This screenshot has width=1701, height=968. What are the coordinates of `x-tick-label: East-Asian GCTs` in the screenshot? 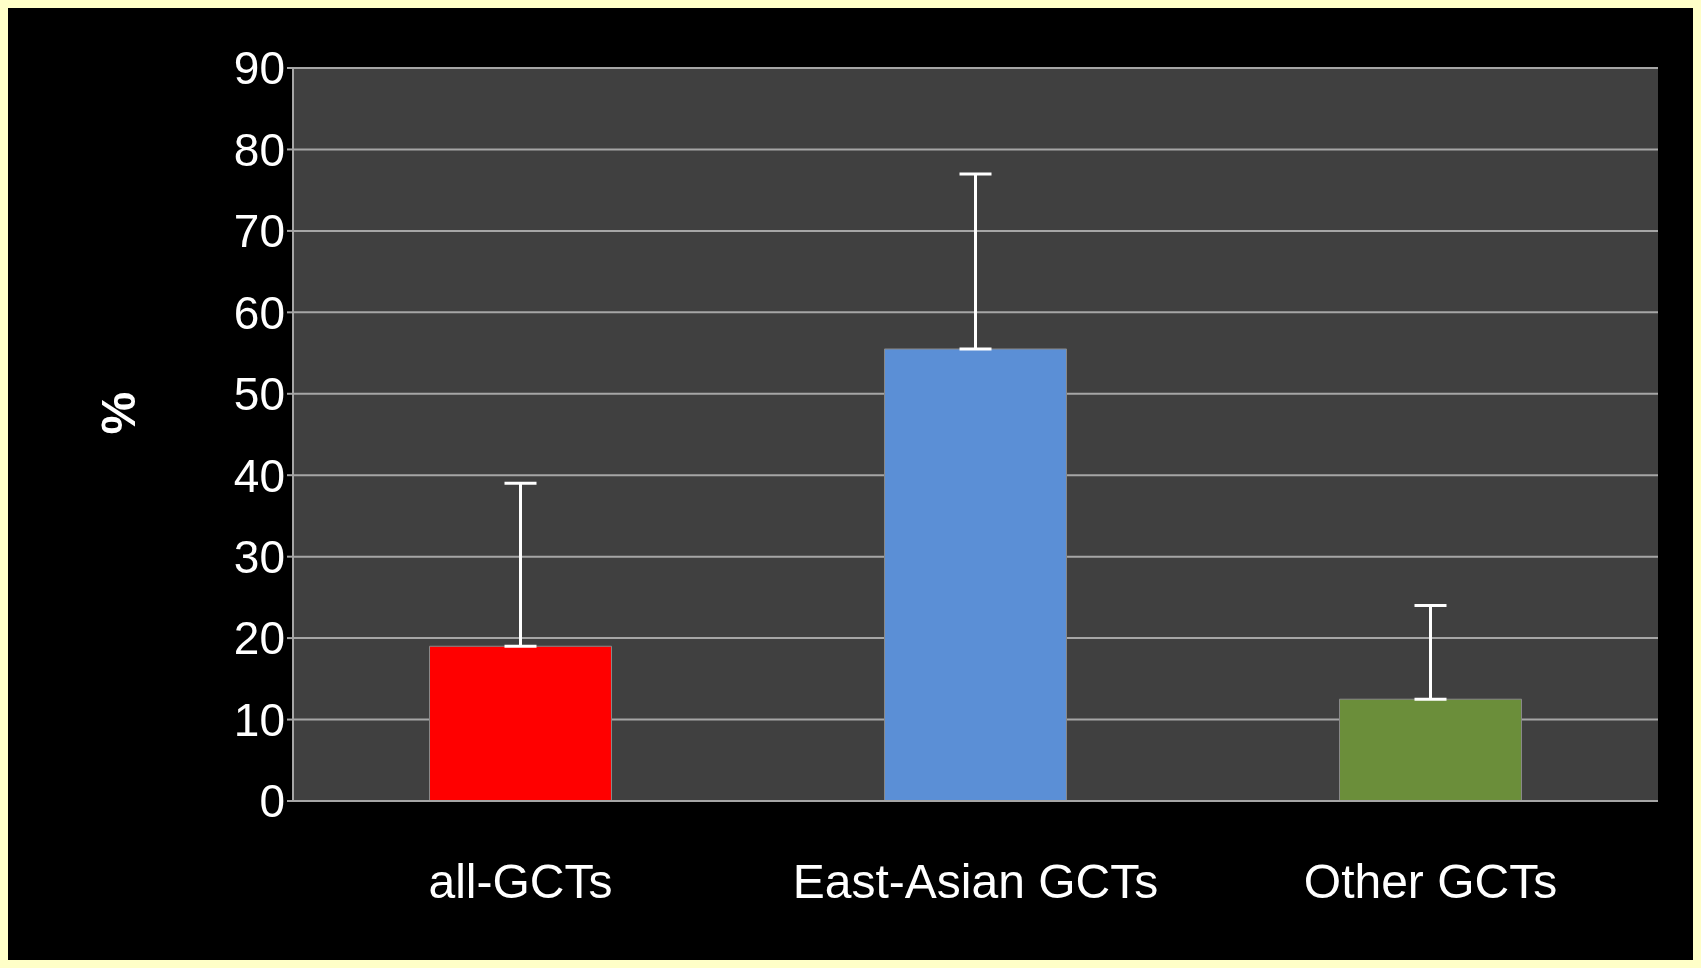 It's located at (975, 882).